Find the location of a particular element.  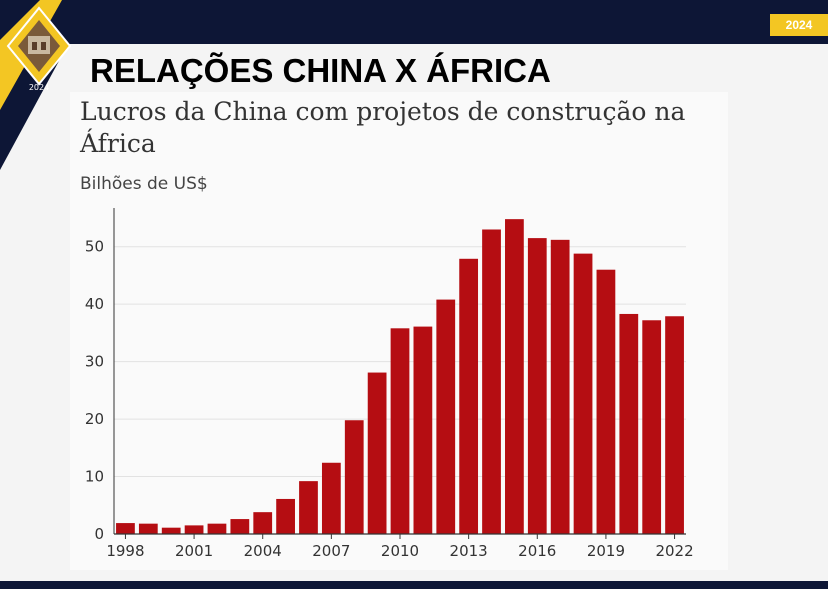

bar-2005 is located at coordinates (285, 516).